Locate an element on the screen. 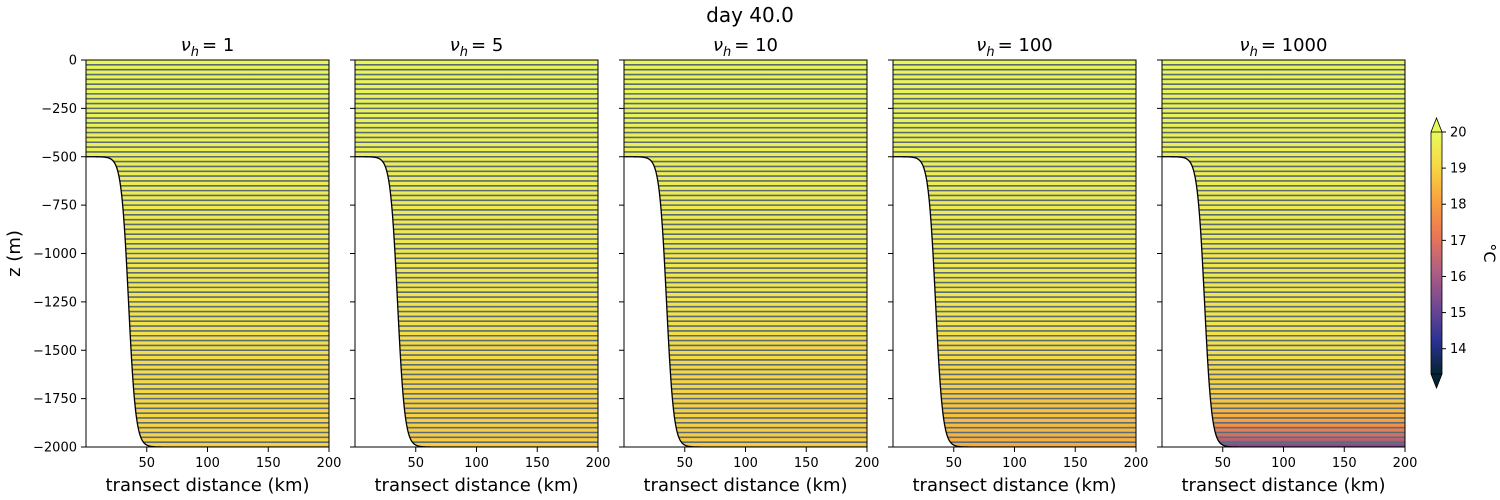  panel-title: νh = 100 is located at coordinates (1014, 47).